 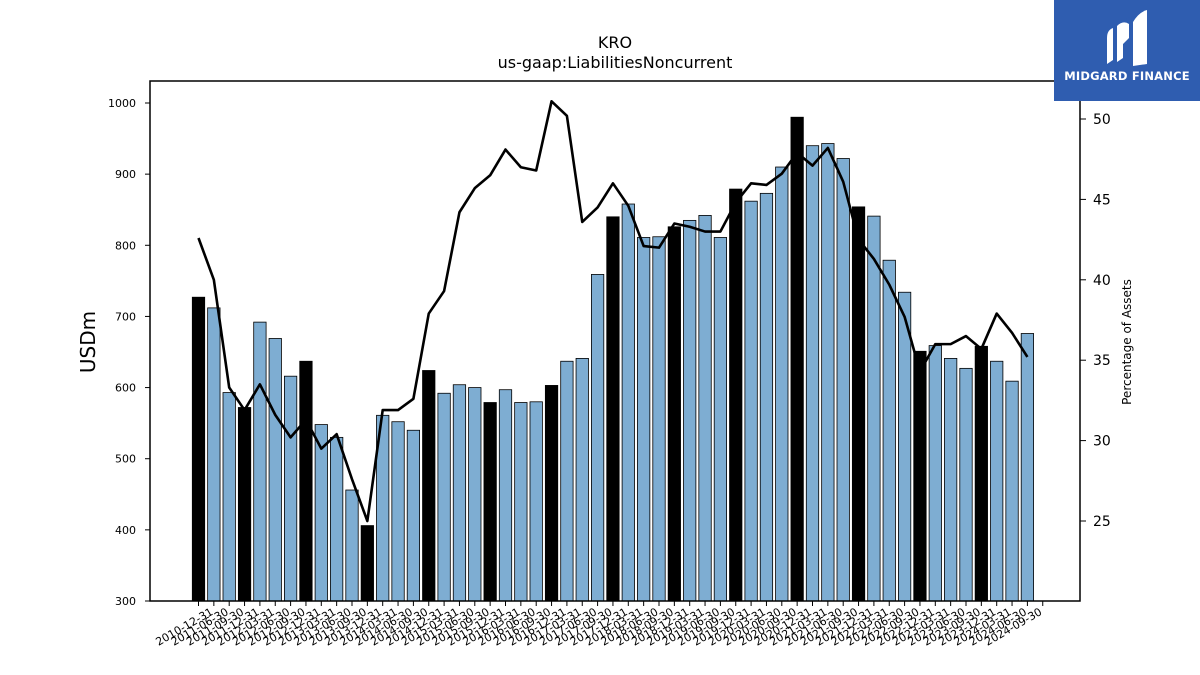 What do you see at coordinates (125, 459) in the screenshot?
I see `y-tick-label: 500` at bounding box center [125, 459].